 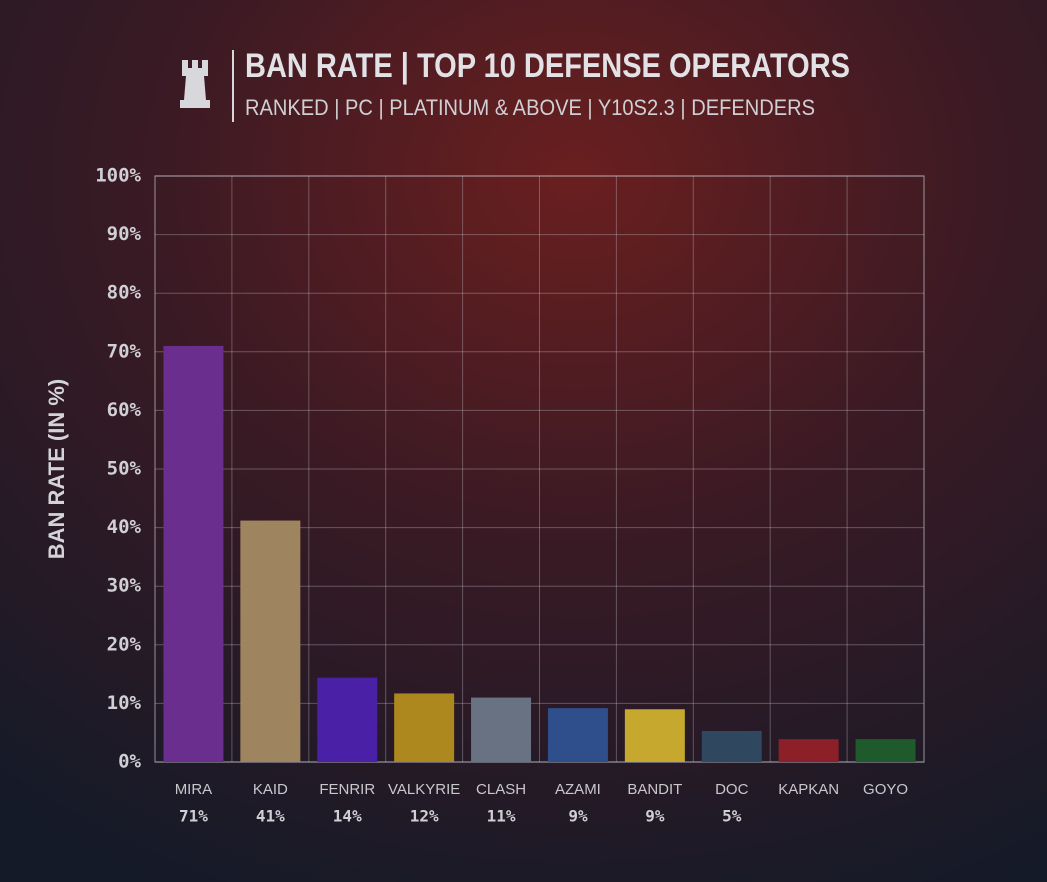 I want to click on x-tick-label: KAPKAN, so click(x=808, y=789).